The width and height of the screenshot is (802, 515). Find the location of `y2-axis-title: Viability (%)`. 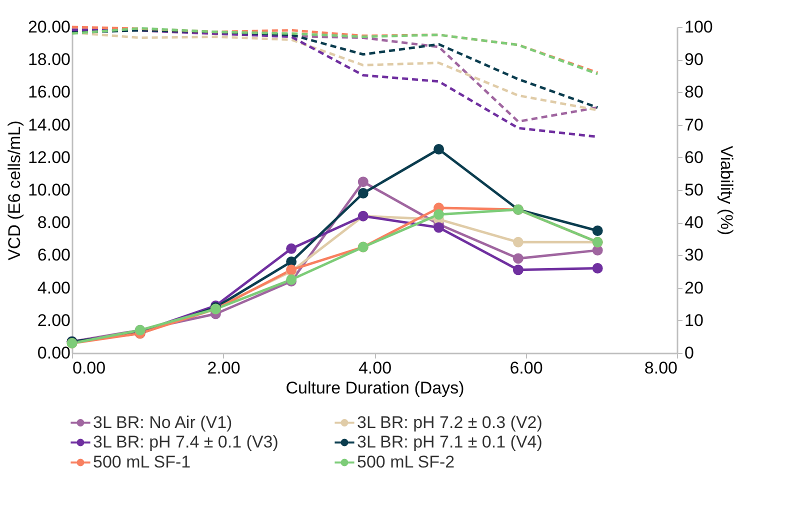

y2-axis-title: Viability (%) is located at coordinates (726, 191).